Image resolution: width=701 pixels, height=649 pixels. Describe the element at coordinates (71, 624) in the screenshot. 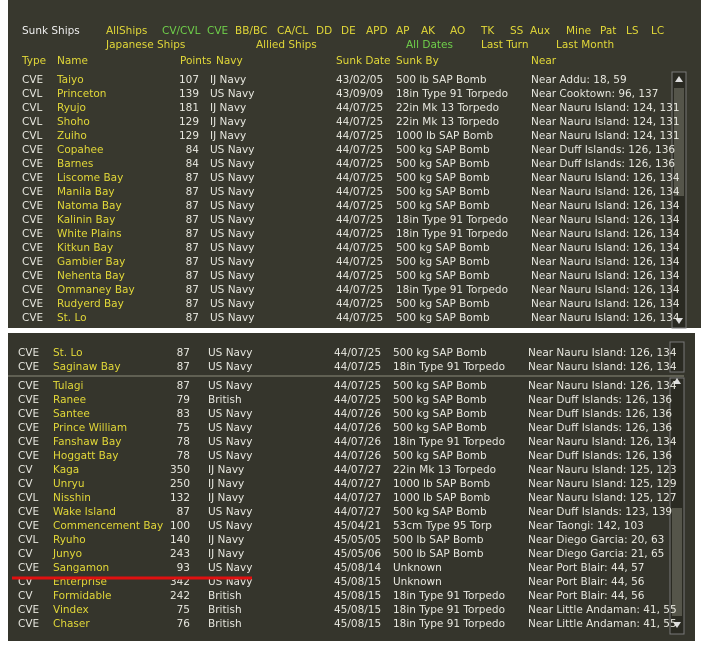

I see `ship-name: Chaser` at that location.